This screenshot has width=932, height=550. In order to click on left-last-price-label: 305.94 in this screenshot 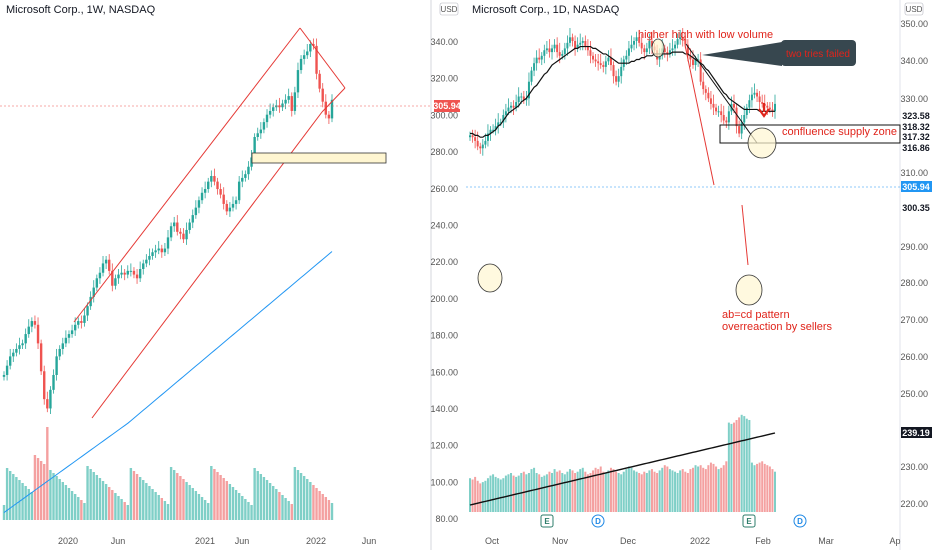, I will do `click(447, 106)`.